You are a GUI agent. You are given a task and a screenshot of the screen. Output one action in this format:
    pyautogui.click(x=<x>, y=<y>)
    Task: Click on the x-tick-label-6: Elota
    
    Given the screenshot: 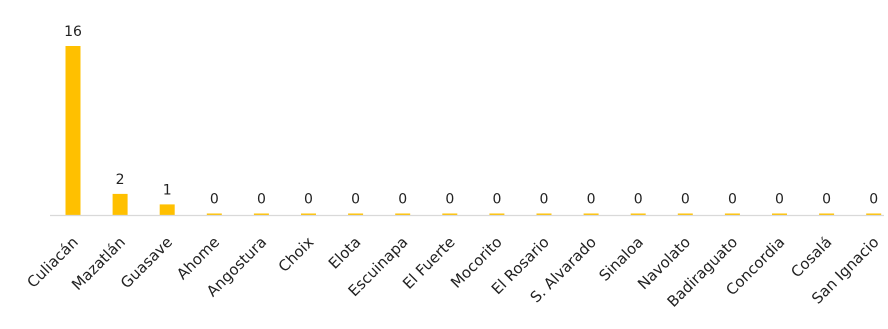 What is the action you would take?
    pyautogui.click(x=345, y=253)
    